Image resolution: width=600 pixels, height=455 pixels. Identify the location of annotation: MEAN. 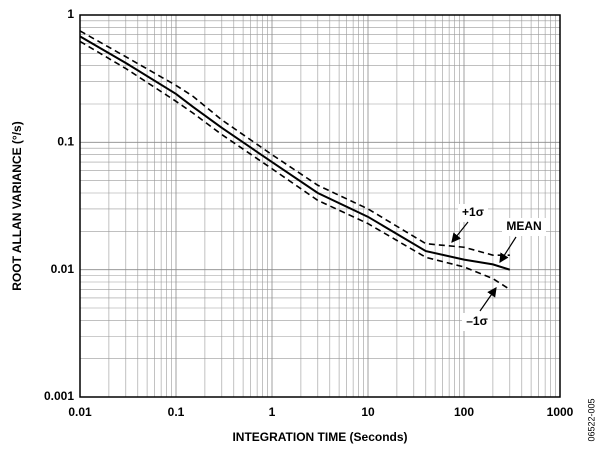
(523, 226).